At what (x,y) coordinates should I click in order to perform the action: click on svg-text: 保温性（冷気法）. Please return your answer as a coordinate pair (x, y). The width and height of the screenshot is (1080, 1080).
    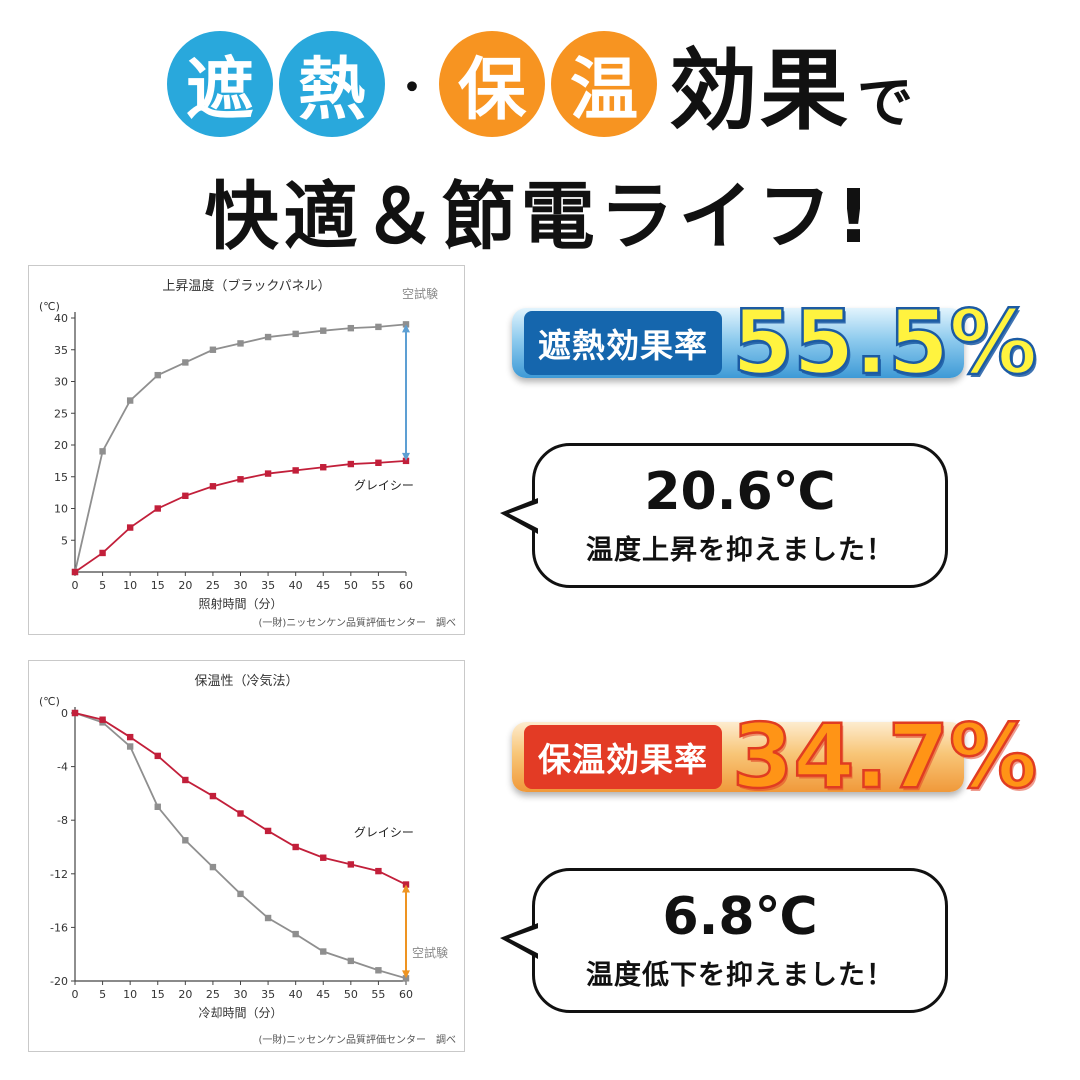
    Looking at the image, I should click on (246, 681).